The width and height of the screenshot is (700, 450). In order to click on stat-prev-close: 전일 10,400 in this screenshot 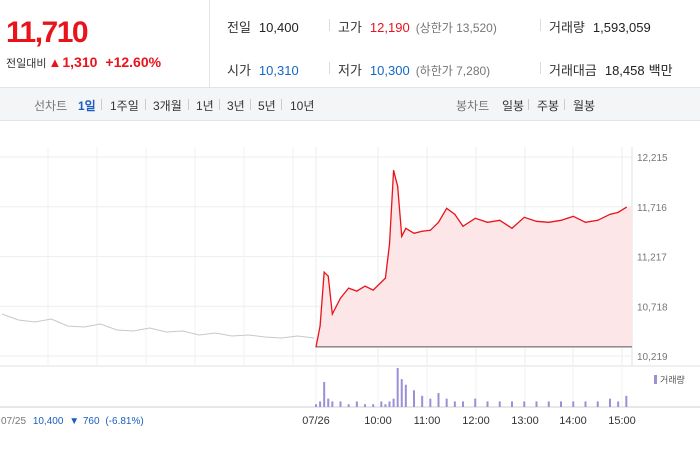, I will do `click(263, 26)`.